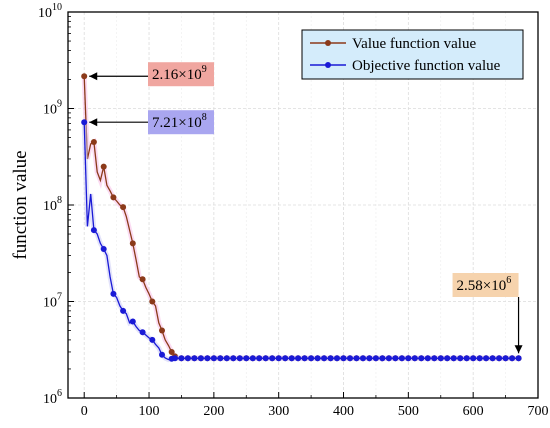 Image resolution: width=550 pixels, height=428 pixels. I want to click on annotation-arrow-final-head, so click(518, 349).